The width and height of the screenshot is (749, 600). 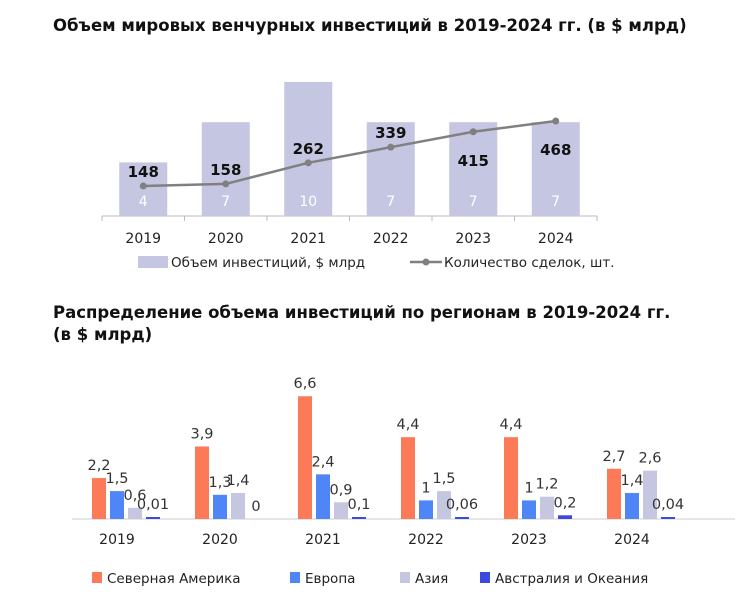 I want to click on deals-label: 148, so click(x=143, y=172).